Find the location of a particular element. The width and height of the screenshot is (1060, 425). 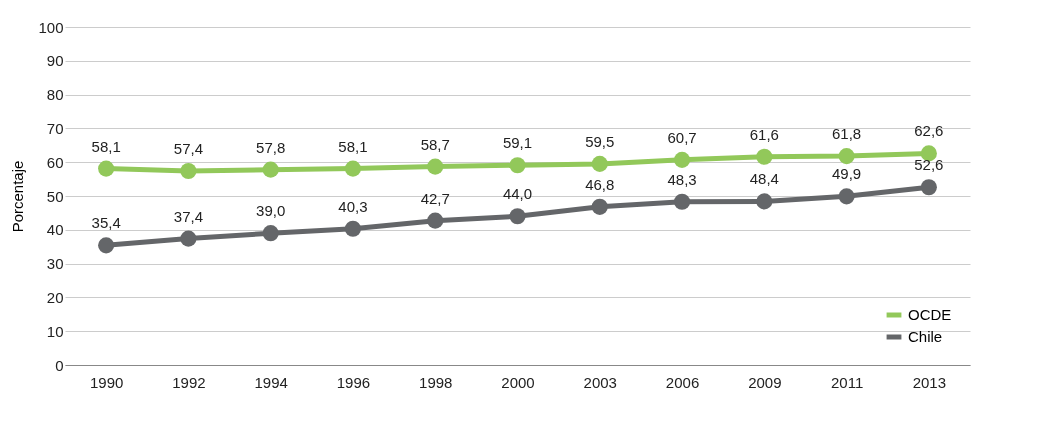

data-label: 48,4 is located at coordinates (764, 179).